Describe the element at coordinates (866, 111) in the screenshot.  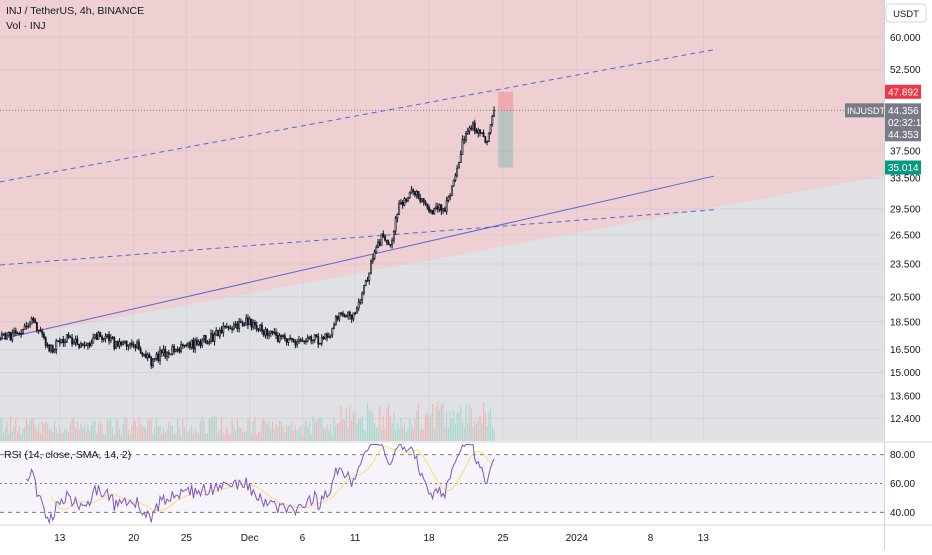
I see `symbol-badge: INJUSDT` at that location.